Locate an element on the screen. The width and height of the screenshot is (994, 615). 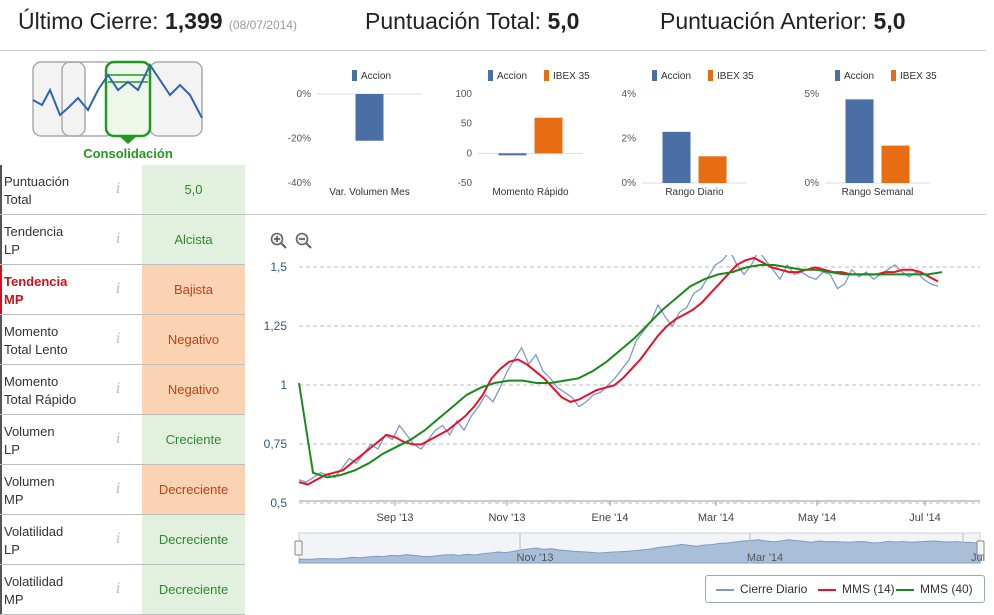
indicator-value: Alcista is located at coordinates (193, 239).